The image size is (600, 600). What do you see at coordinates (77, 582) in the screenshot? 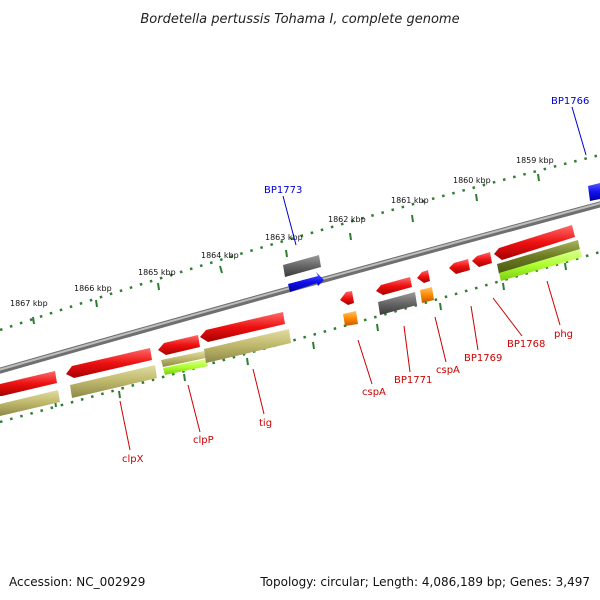
I see `accession-text: Accession: NC_002929` at bounding box center [77, 582].